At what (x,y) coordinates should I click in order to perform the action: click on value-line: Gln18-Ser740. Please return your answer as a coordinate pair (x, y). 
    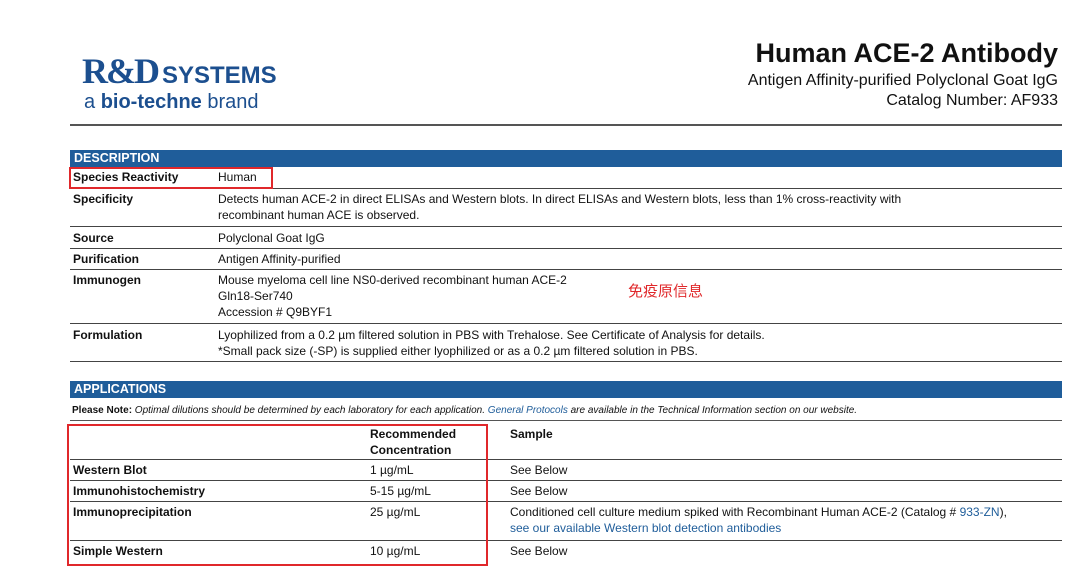
    Looking at the image, I should click on (255, 296).